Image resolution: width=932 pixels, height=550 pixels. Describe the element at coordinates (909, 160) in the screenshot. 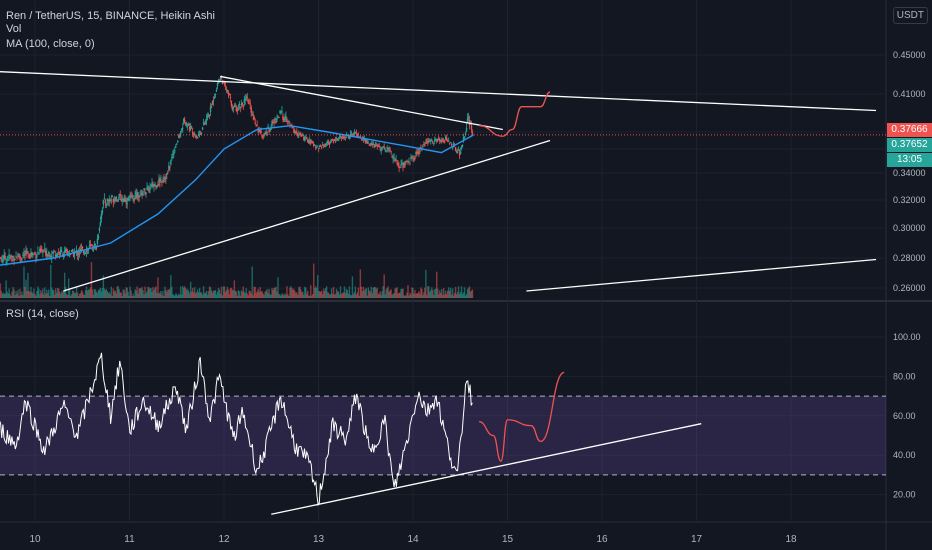

I see `countdown-tag: 13:05` at that location.